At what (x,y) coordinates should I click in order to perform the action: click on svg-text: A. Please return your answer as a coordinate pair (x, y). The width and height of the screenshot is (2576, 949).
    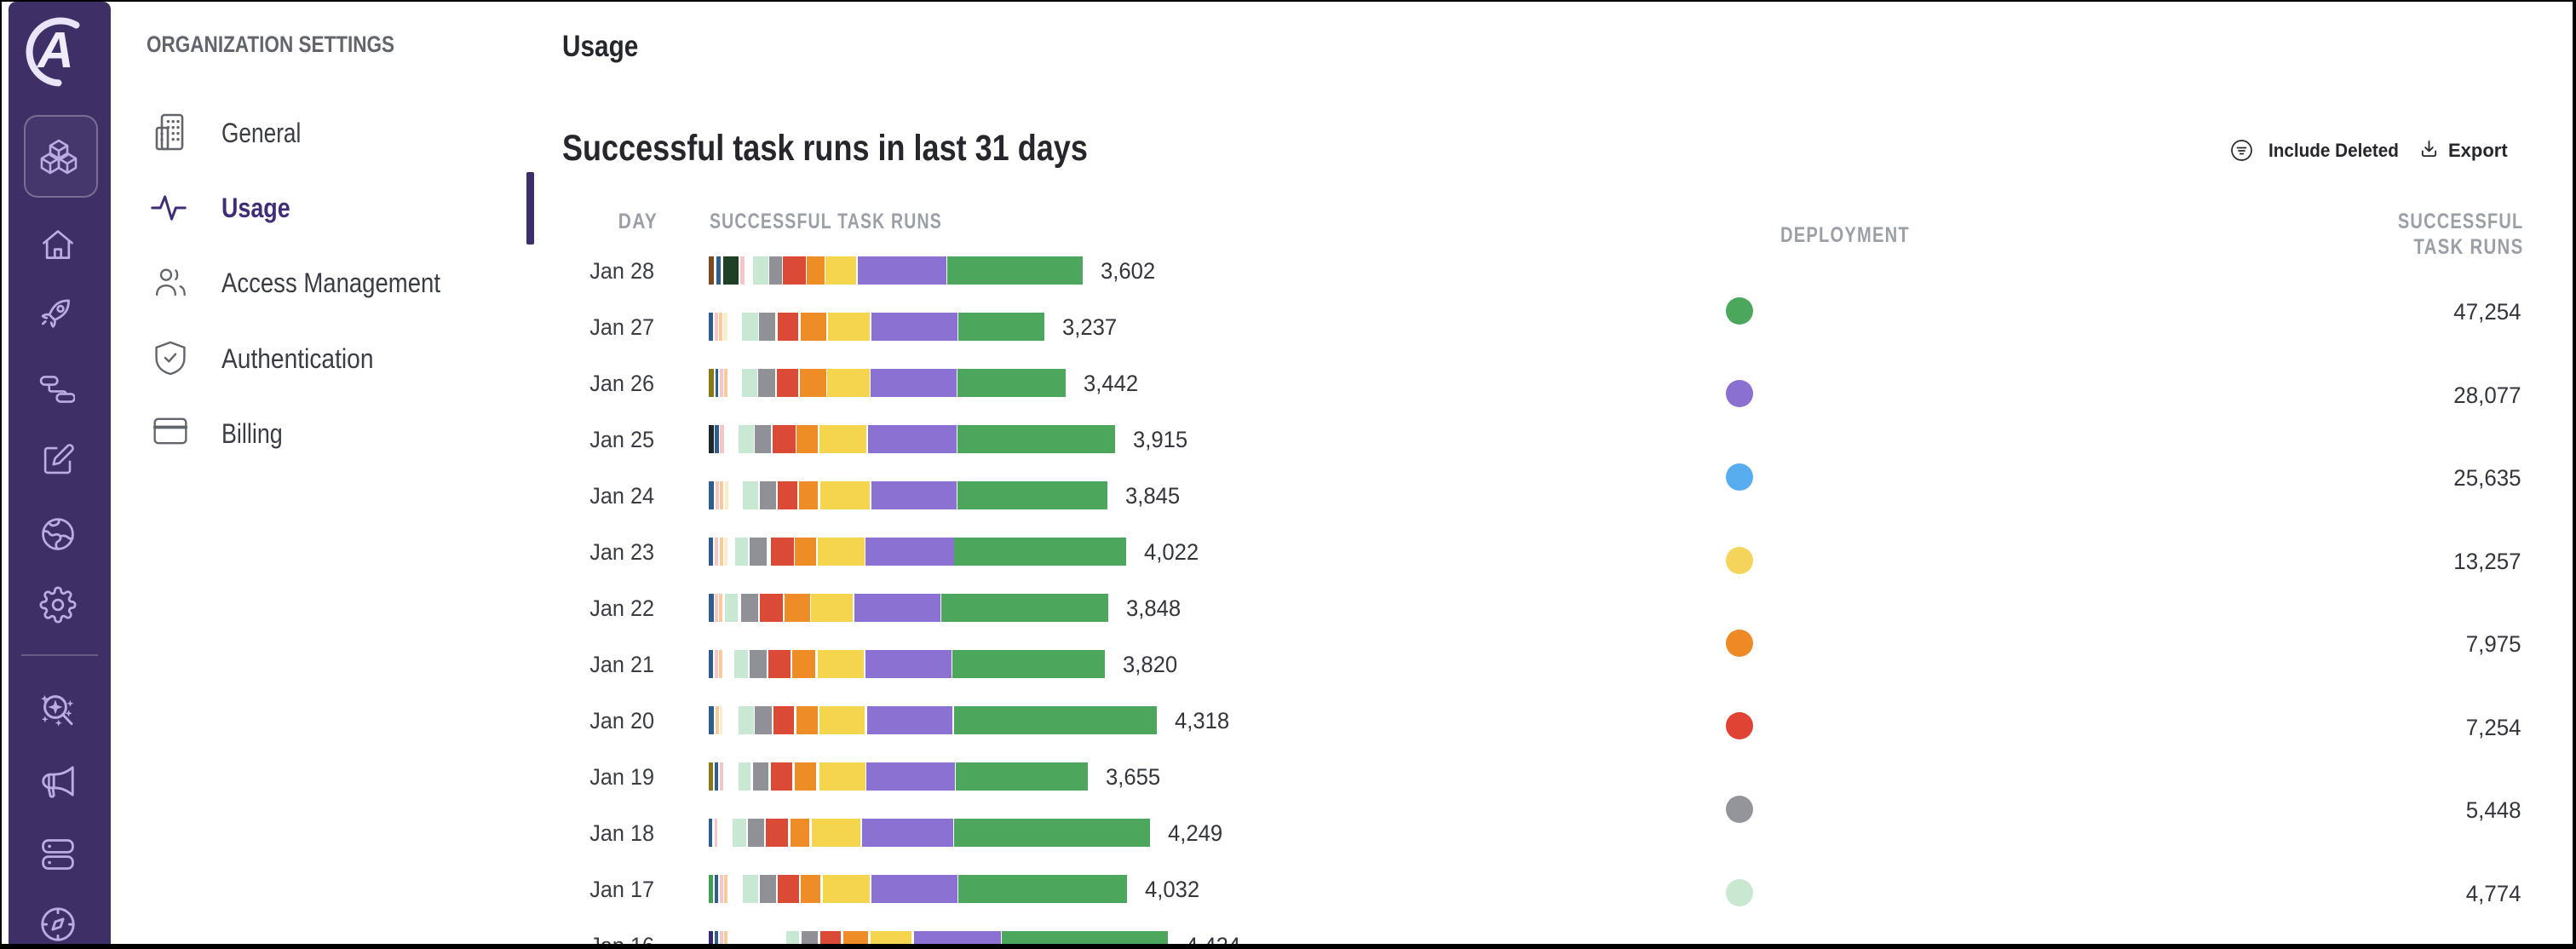
    Looking at the image, I should click on (55, 50).